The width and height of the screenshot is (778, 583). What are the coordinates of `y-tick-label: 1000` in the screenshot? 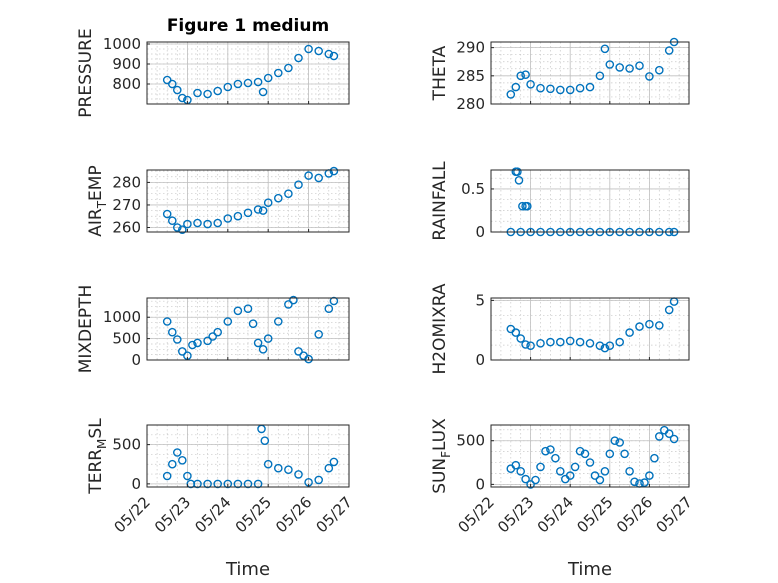 It's located at (122, 317).